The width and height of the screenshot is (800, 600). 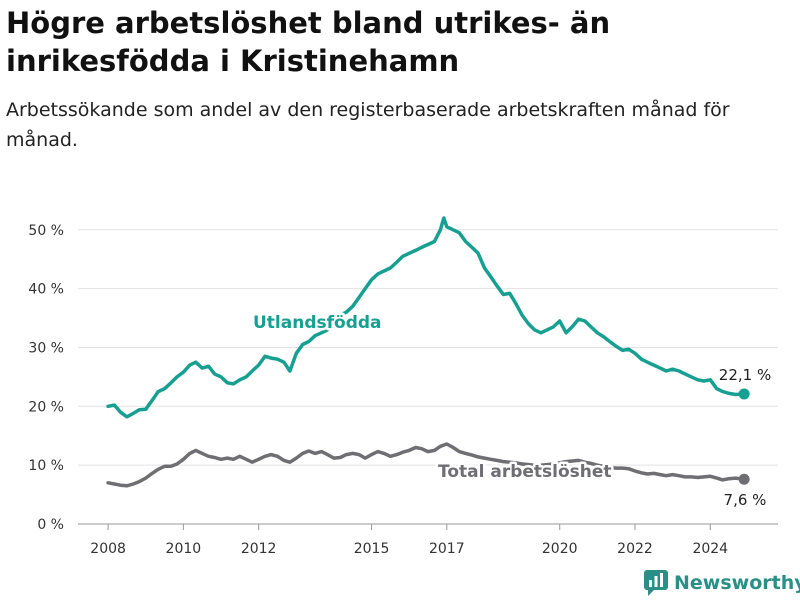 What do you see at coordinates (635, 549) in the screenshot?
I see `x-tick-label: 2022` at bounding box center [635, 549].